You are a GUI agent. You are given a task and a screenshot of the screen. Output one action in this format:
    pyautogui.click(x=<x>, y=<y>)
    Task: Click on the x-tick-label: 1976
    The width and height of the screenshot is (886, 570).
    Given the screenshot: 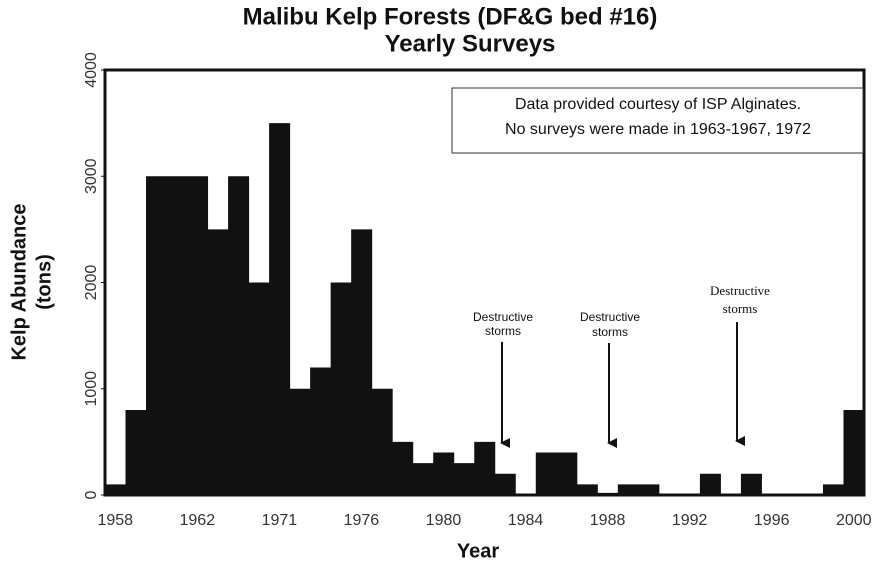 What is the action you would take?
    pyautogui.click(x=362, y=520)
    